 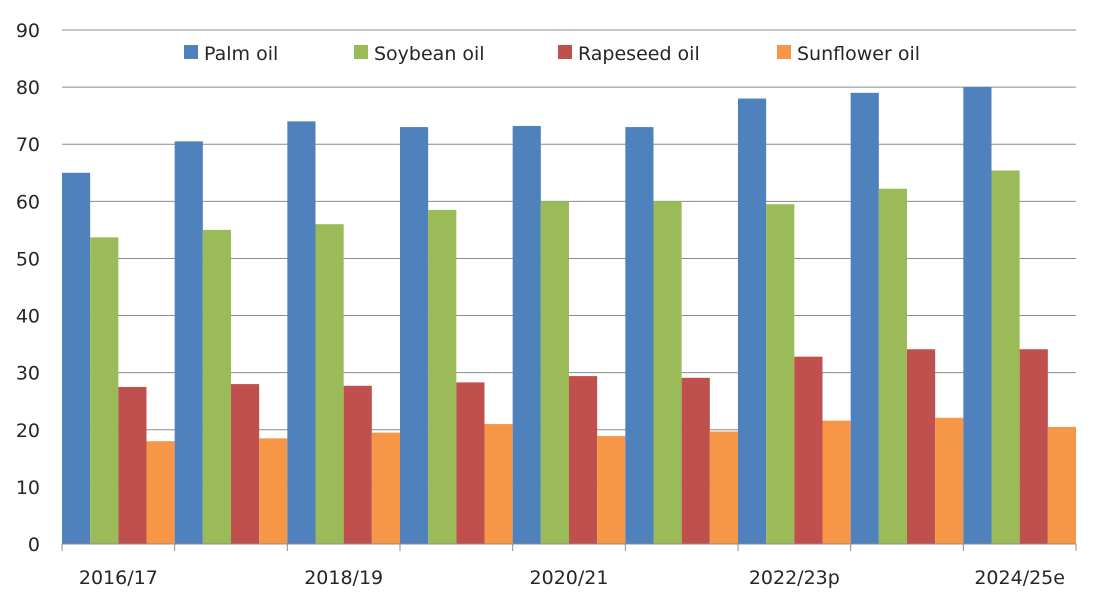 What do you see at coordinates (794, 578) in the screenshot?
I see `x-tick-label: 2022/23p` at bounding box center [794, 578].